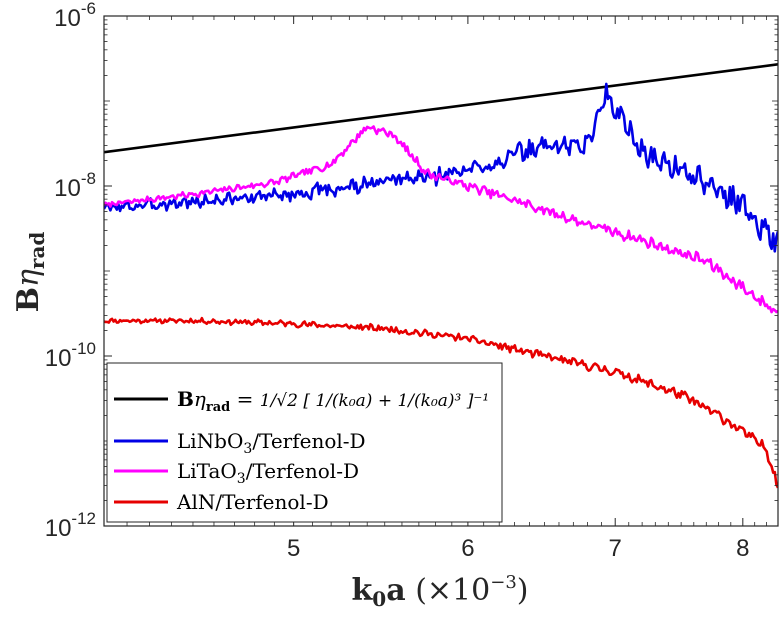  Describe the element at coordinates (75, 185) in the screenshot. I see `y-tick-label: 10⁻⁸` at that location.